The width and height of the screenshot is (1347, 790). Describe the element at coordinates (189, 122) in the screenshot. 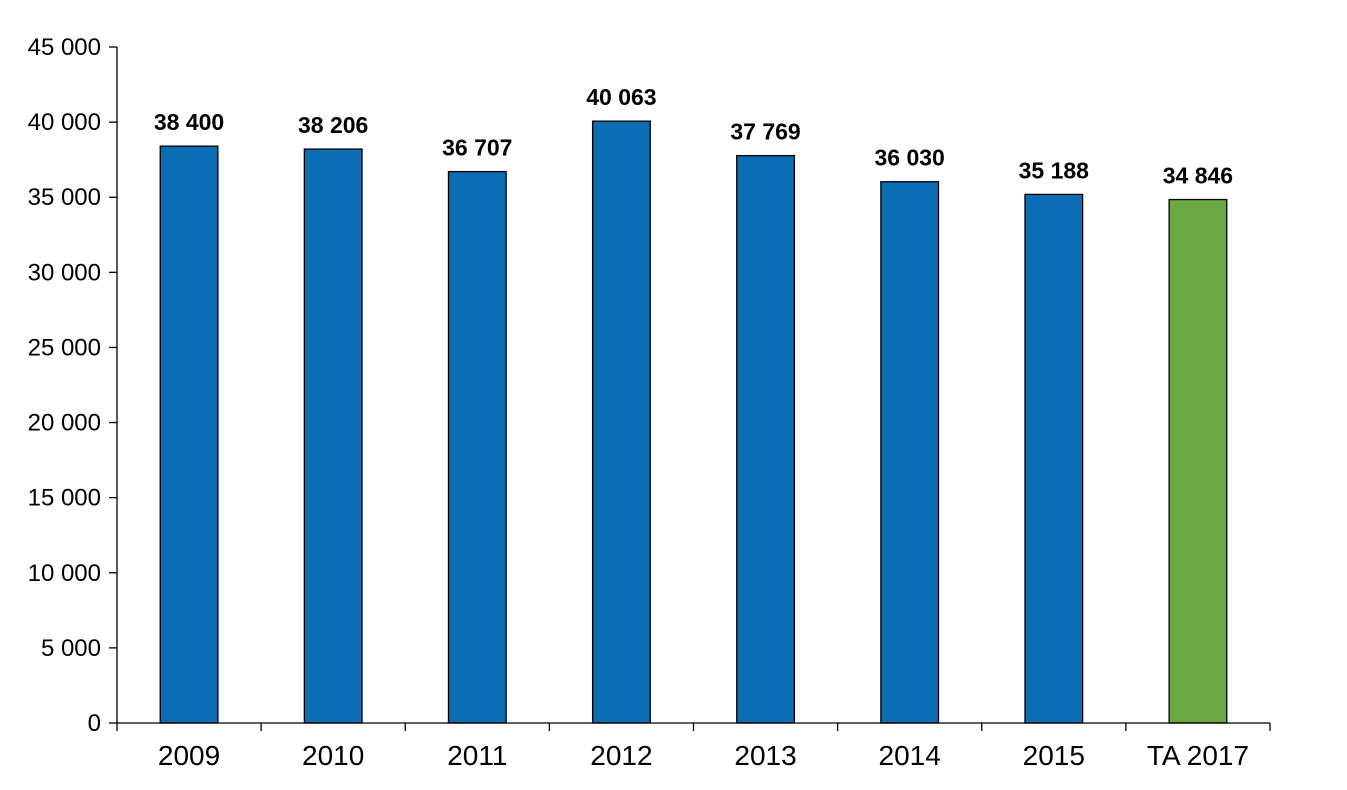

I see `data-label: 38 400` at that location.